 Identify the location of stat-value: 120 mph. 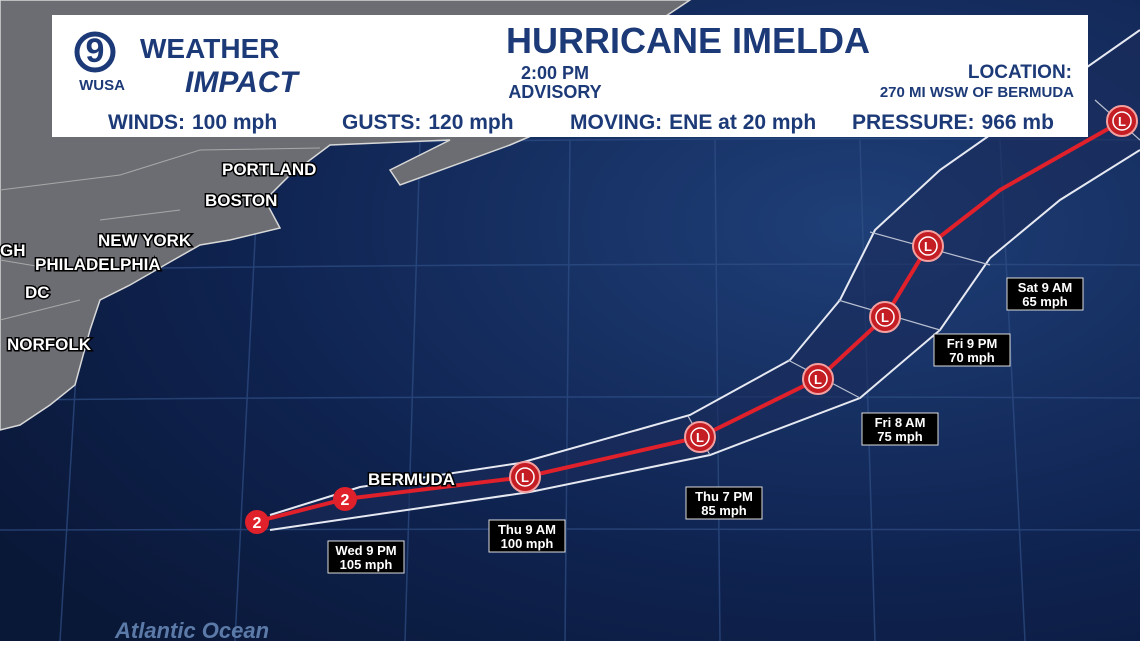
(470, 122).